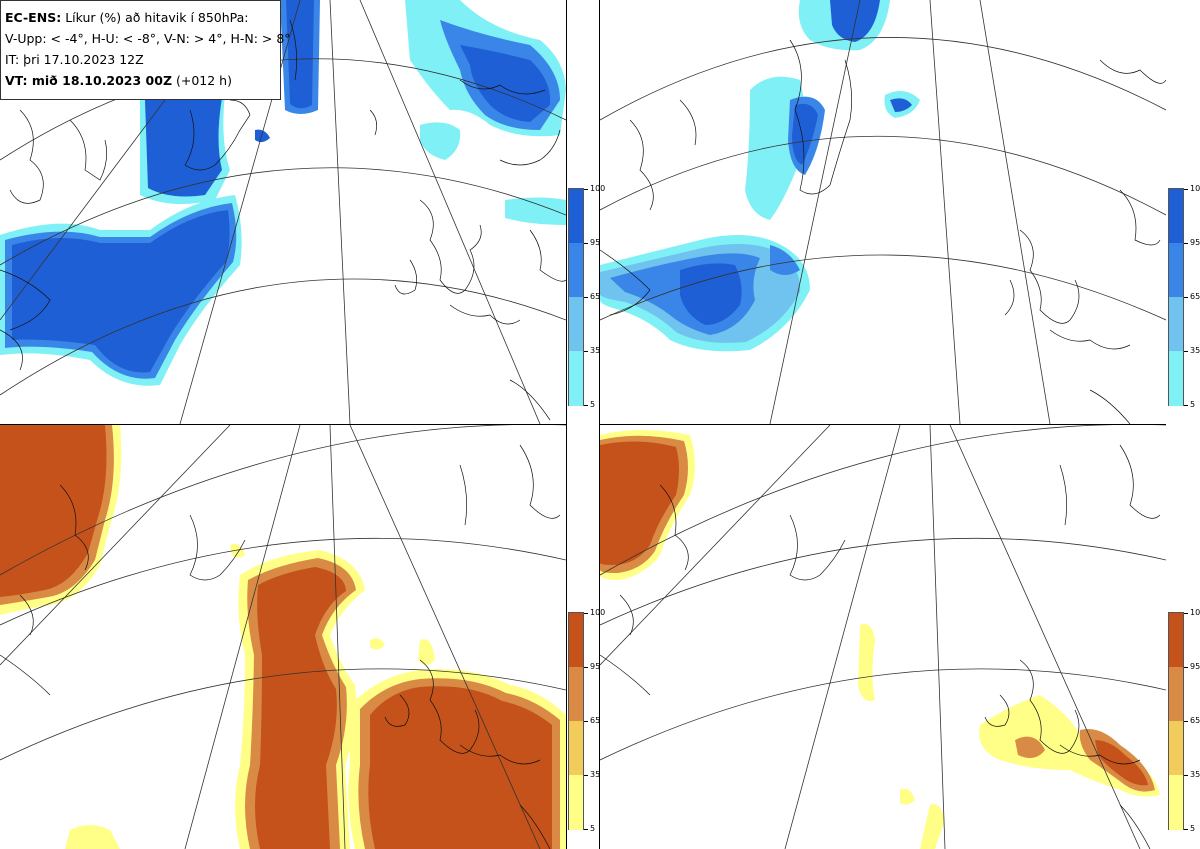 The height and width of the screenshot is (849, 1200). Describe the element at coordinates (89, 80) in the screenshot. I see `valid-time-label: VT: mið 18.10.2023 00Z` at that location.